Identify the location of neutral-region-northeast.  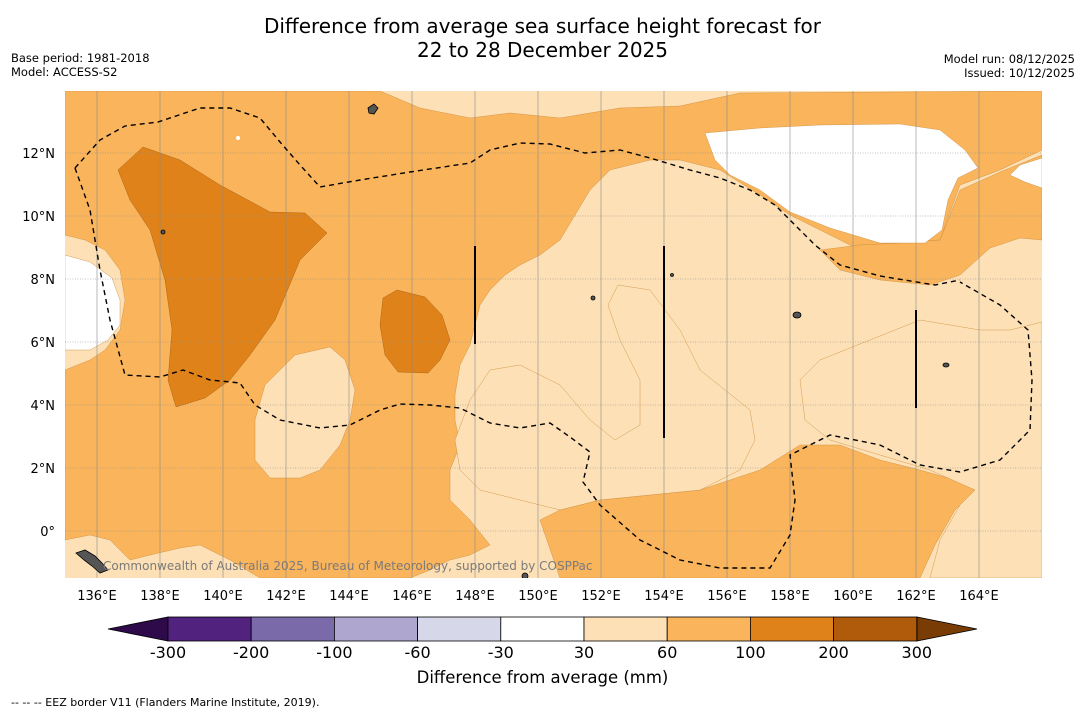
(841, 183).